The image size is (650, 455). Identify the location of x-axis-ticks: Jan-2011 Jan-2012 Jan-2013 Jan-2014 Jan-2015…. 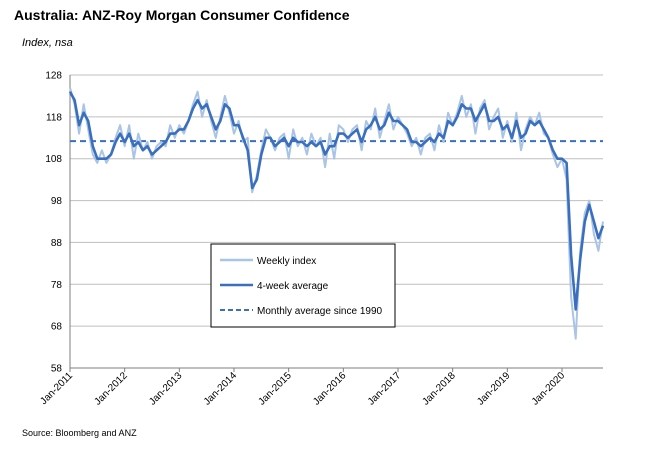
(302, 388).